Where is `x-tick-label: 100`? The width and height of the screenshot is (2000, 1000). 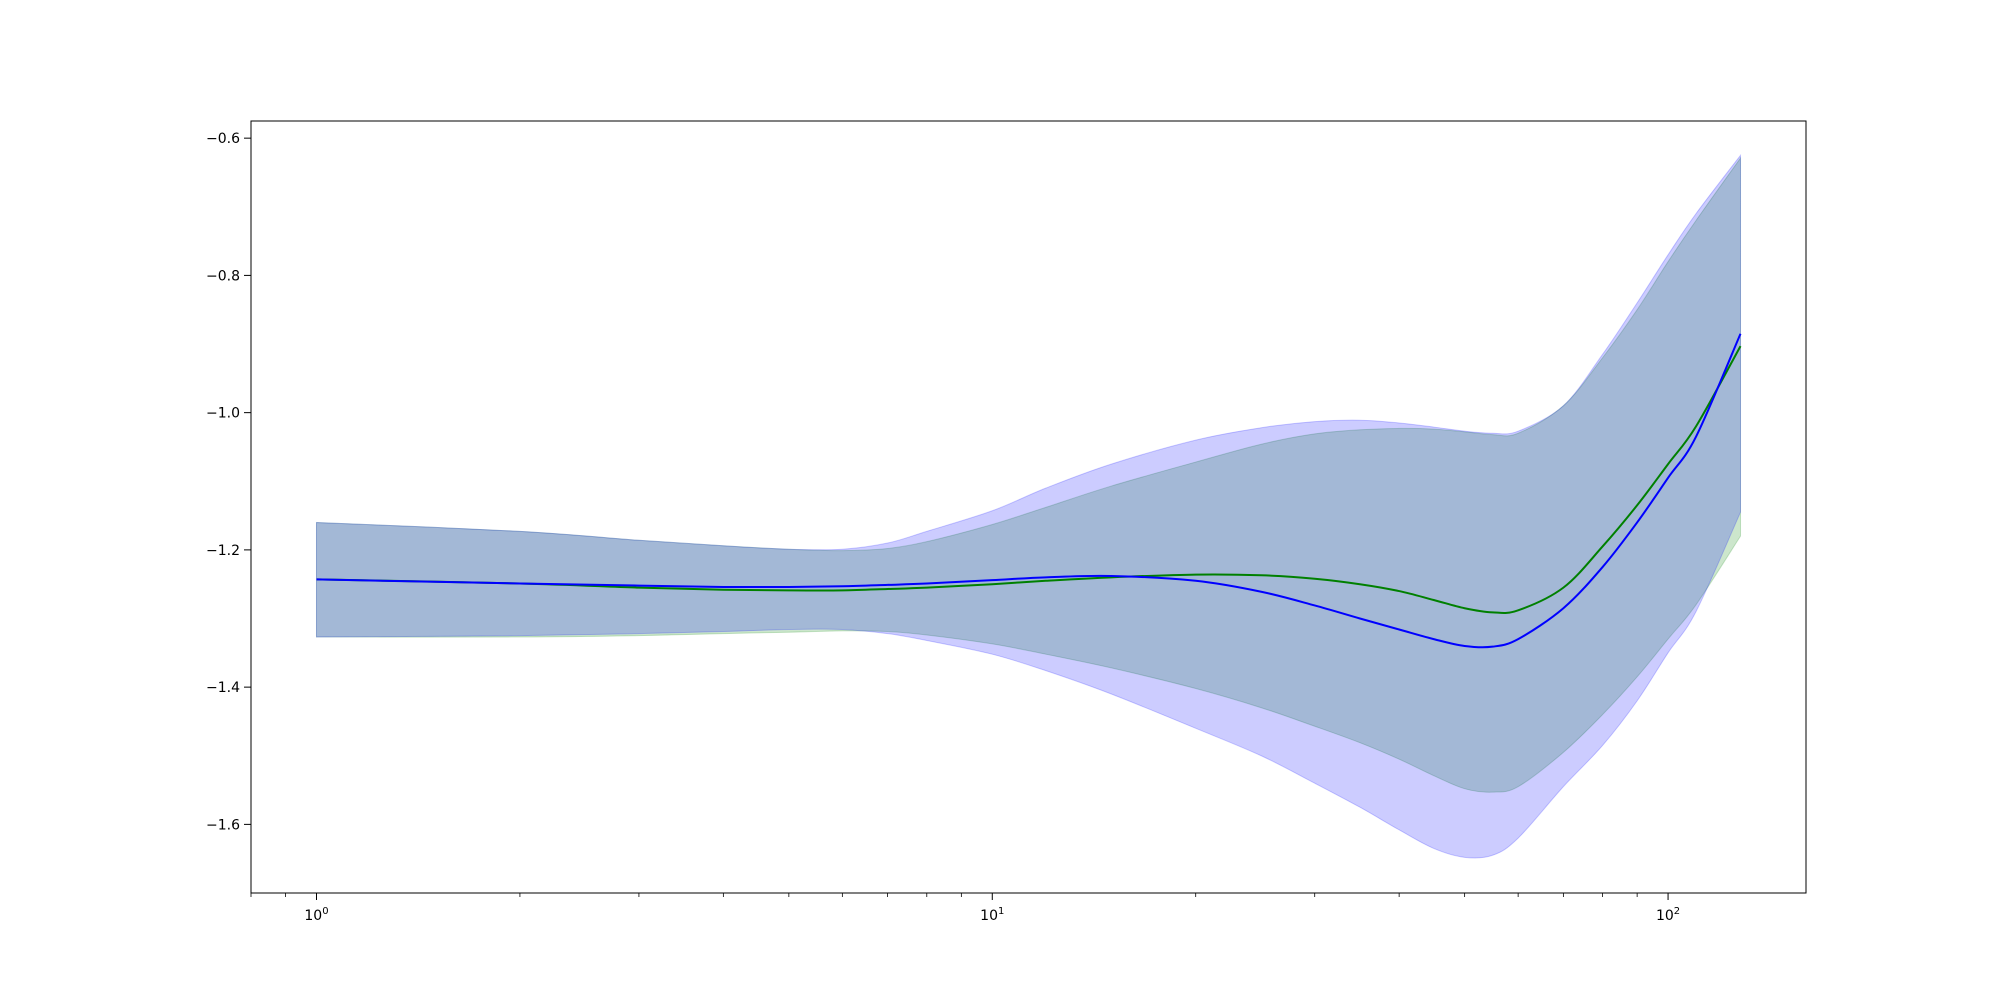 x-tick-label: 100 is located at coordinates (316, 915).